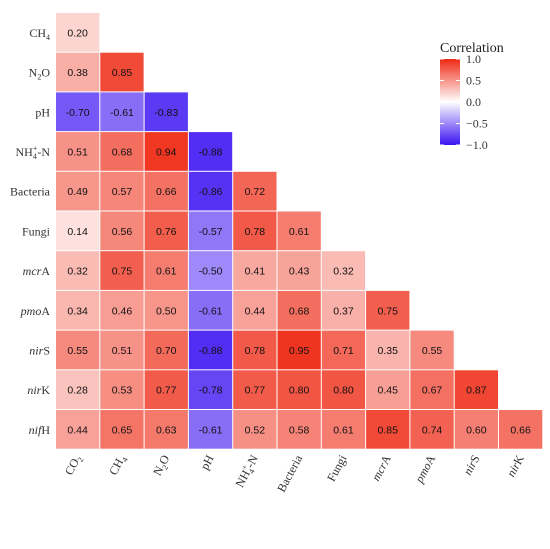  Describe the element at coordinates (472, 48) in the screenshot. I see `legend-title: Correlation` at that location.